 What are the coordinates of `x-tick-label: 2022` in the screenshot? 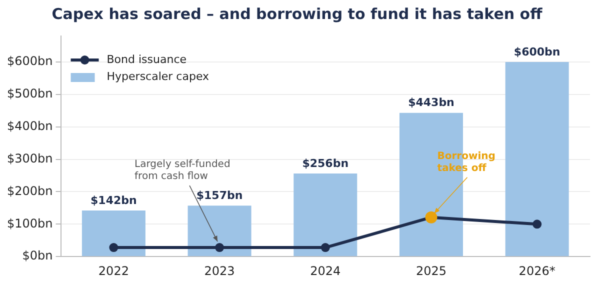 It's located at (113, 271).